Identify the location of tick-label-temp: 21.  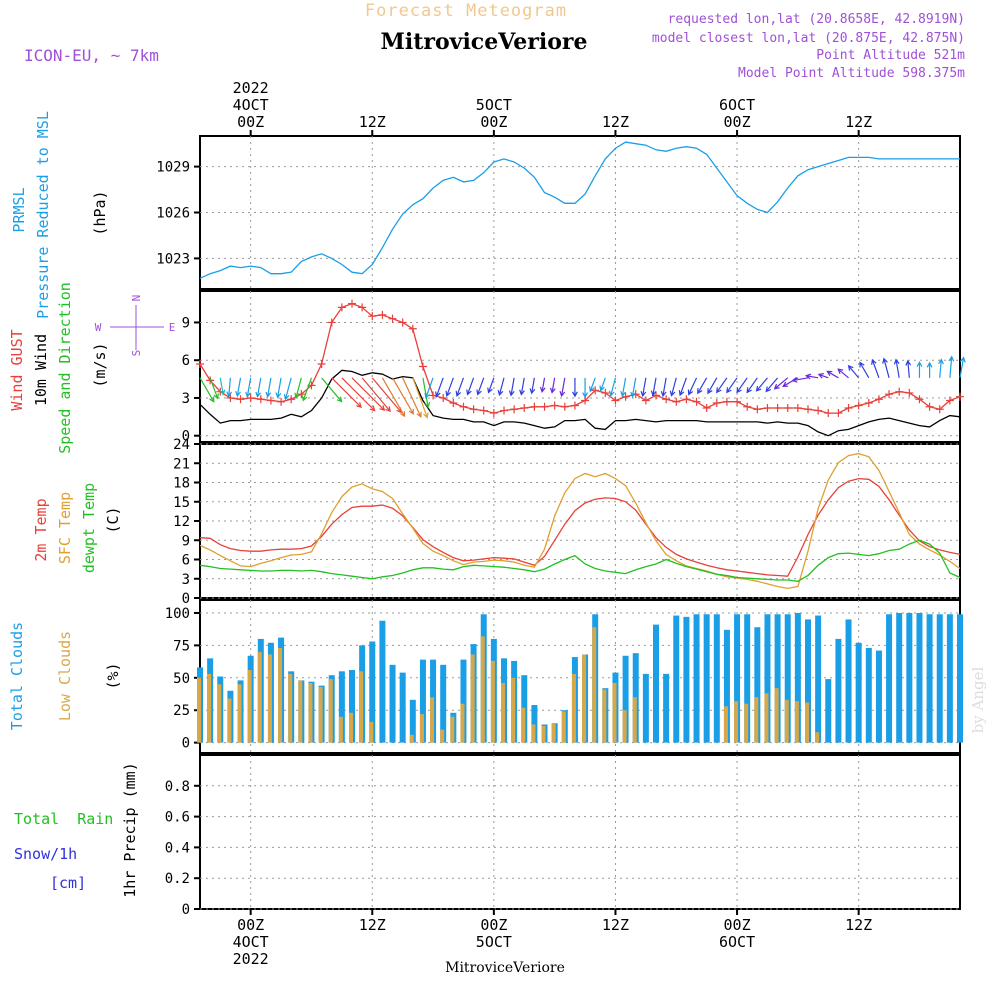
(181, 464).